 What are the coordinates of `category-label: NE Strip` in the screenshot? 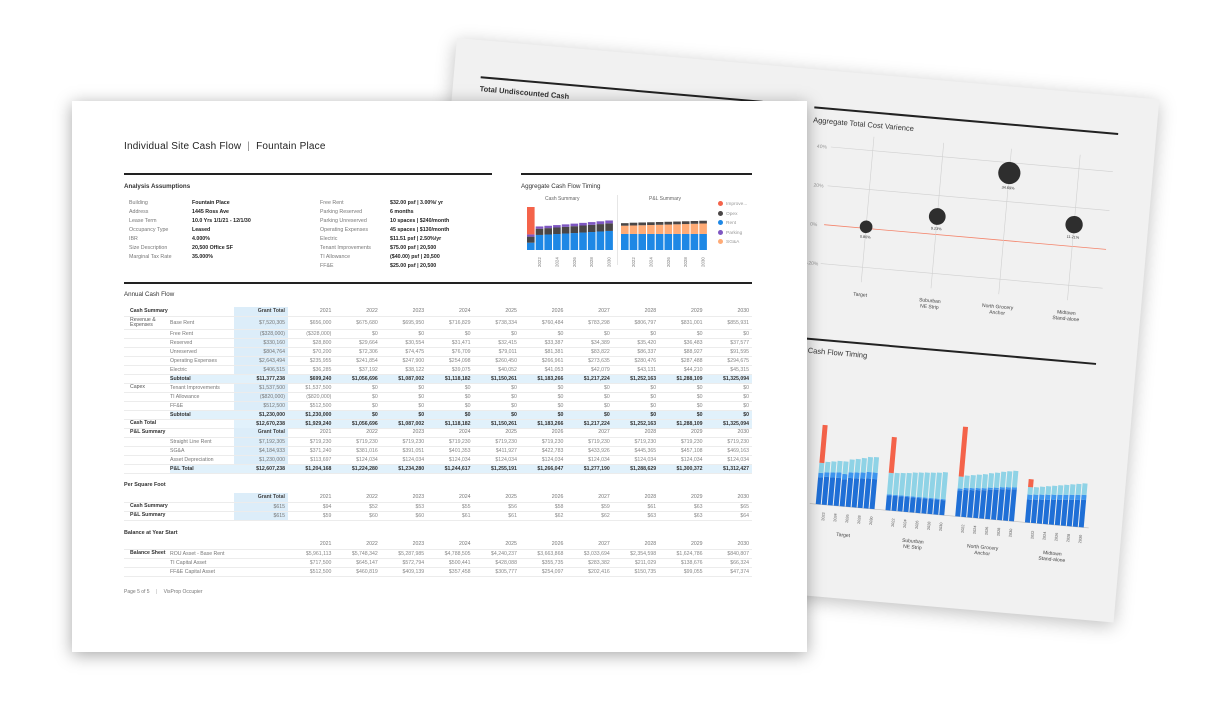 It's located at (929, 307).